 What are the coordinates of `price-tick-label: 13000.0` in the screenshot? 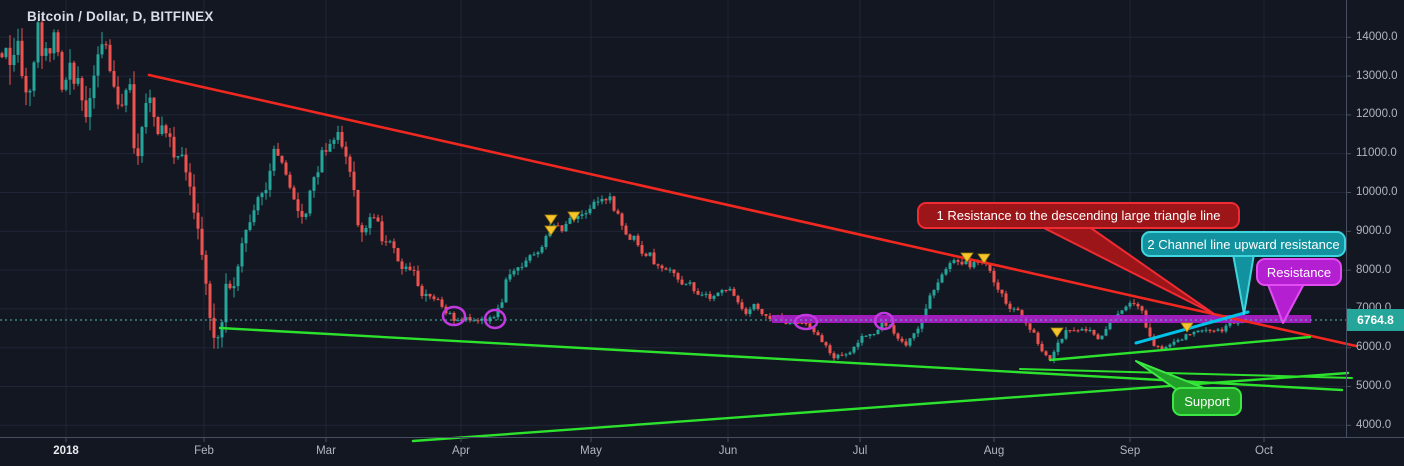 It's located at (1377, 75).